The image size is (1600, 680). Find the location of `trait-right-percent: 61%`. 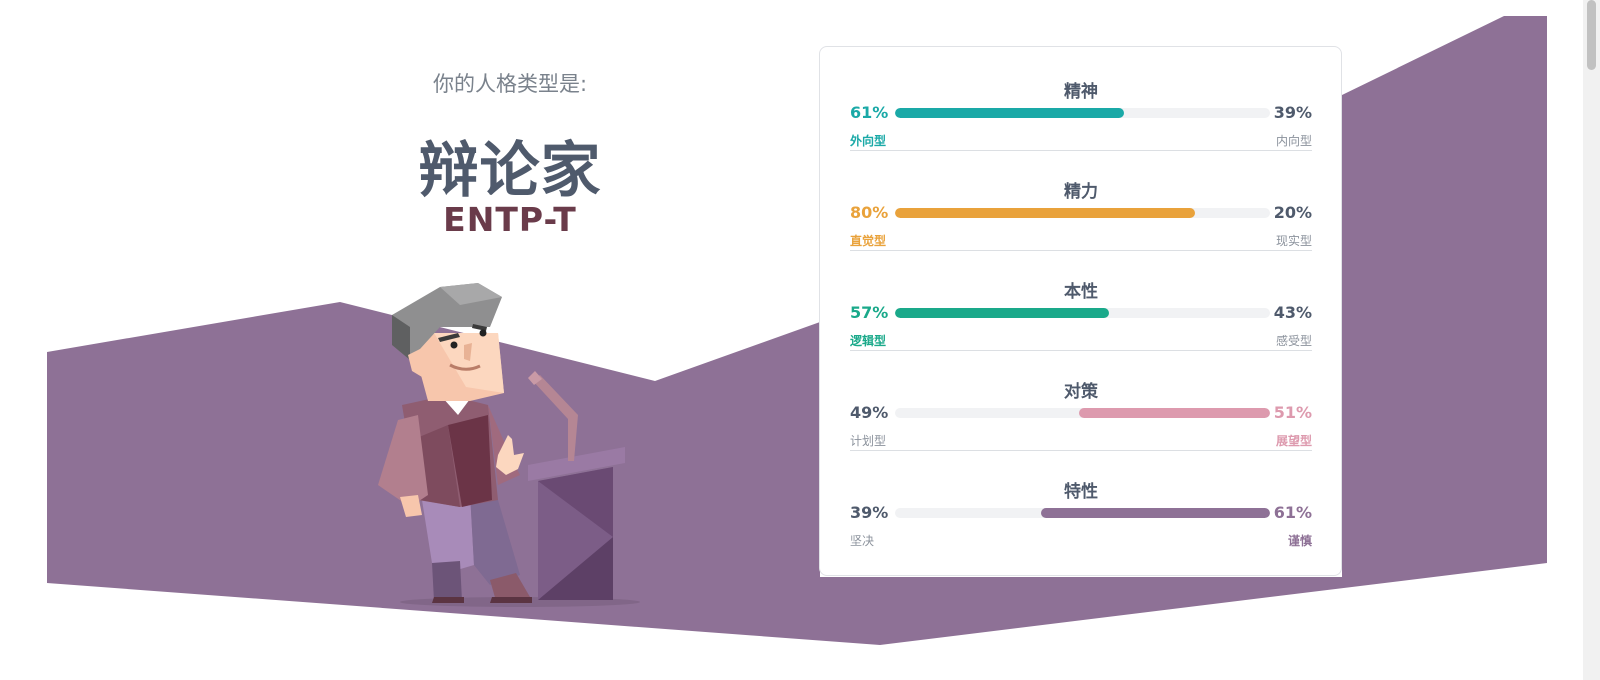

trait-right-percent: 61% is located at coordinates (1292, 512).